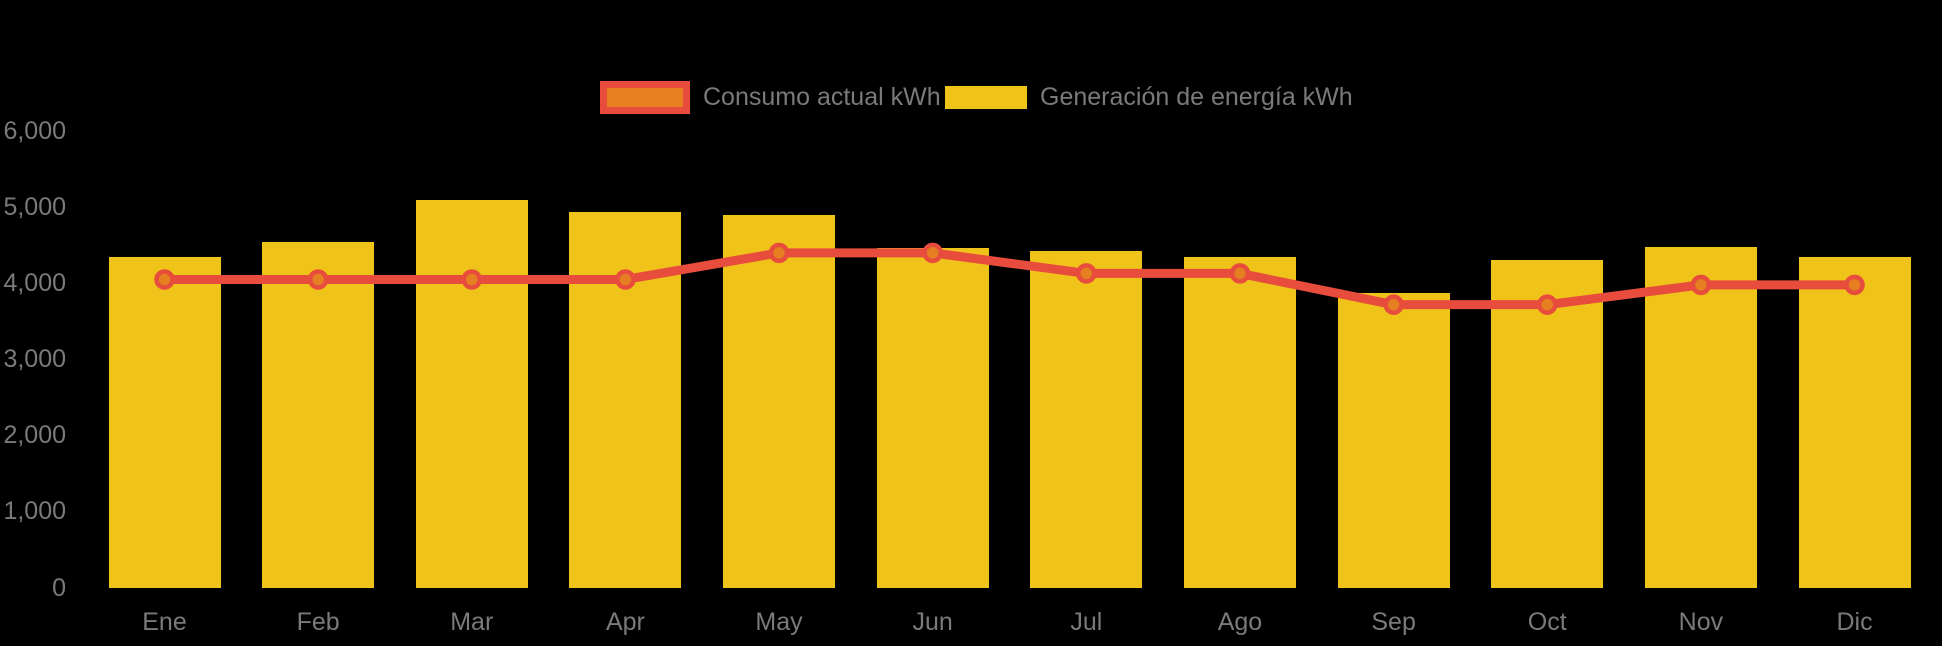 This screenshot has width=1942, height=646. Describe the element at coordinates (59, 587) in the screenshot. I see `y-tick-label-0: 0` at that location.